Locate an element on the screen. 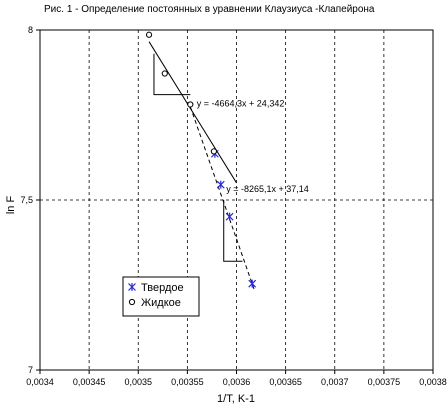 Image resolution: width=448 pixels, height=410 pixels. x-tick-label: 0,00375 is located at coordinates (384, 382).